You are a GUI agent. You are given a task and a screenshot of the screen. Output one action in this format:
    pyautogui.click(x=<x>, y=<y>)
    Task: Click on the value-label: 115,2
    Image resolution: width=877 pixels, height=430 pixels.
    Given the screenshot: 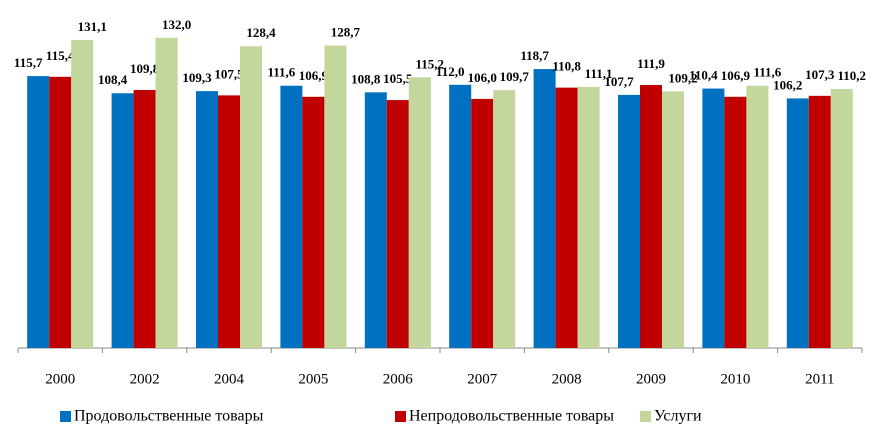 What is the action you would take?
    pyautogui.click(x=430, y=63)
    